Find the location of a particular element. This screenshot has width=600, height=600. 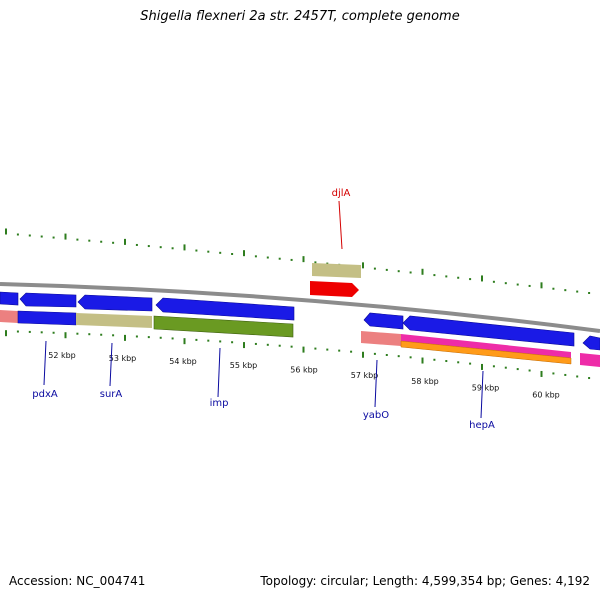

gene-label-sura: surA is located at coordinates (111, 394).